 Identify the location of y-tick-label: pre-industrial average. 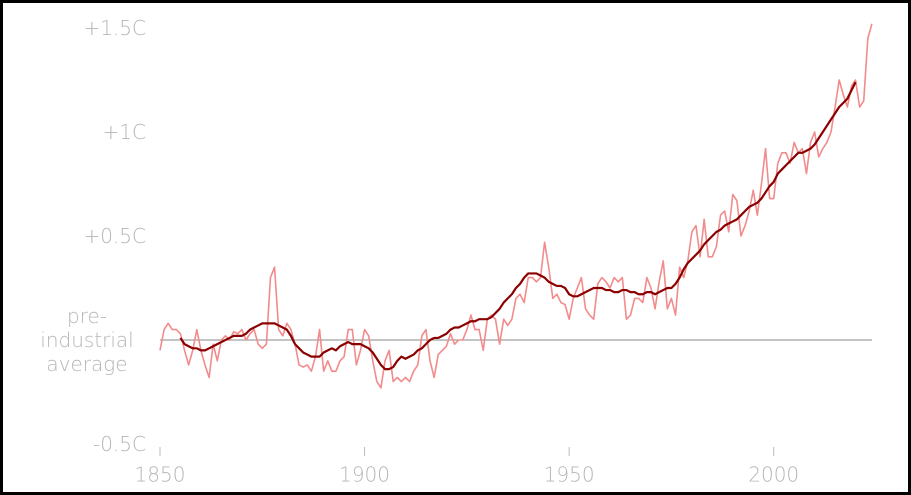
(87, 340).